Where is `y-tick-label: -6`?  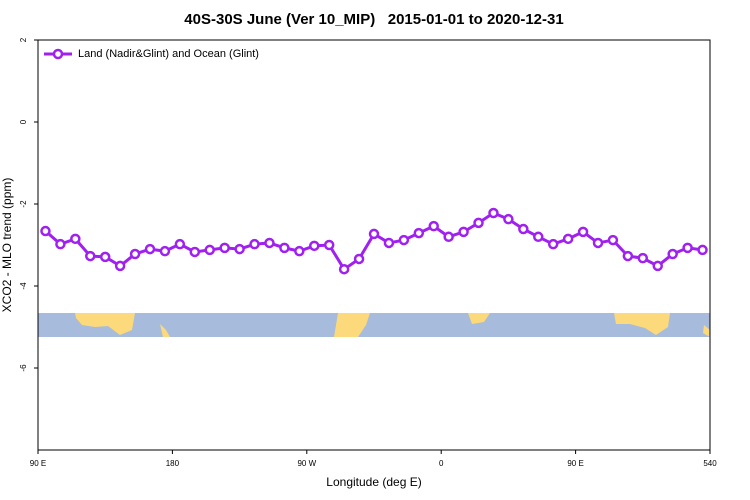
y-tick-label: -6 is located at coordinates (23, 368).